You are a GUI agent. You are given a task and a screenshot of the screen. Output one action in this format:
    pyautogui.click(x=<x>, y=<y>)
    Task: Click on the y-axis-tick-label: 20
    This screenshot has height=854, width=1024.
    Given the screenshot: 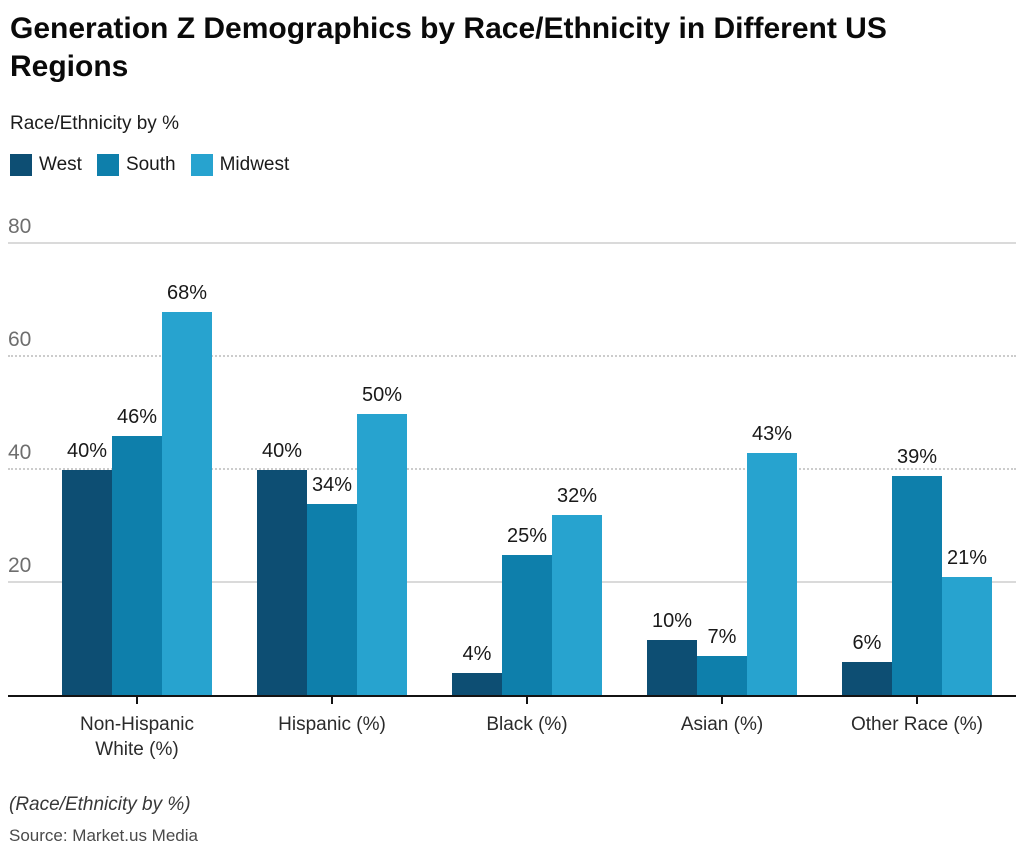 What is the action you would take?
    pyautogui.click(x=20, y=565)
    